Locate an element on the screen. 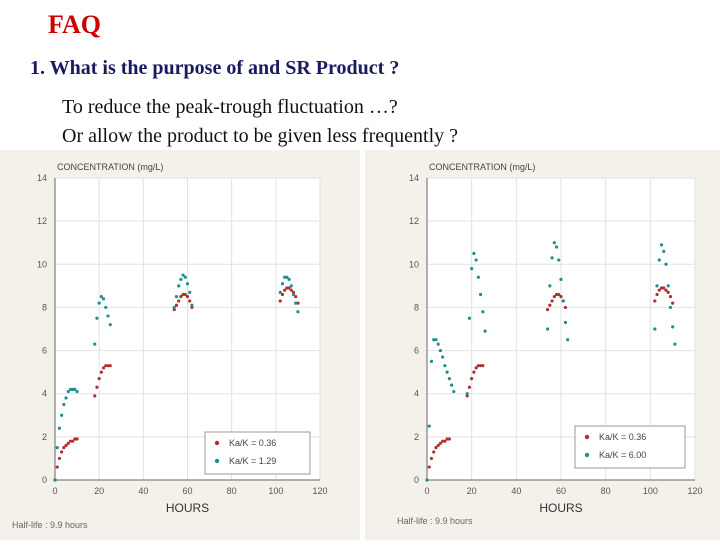  legend-label: Ka/K = 1.29 is located at coordinates (252, 461).